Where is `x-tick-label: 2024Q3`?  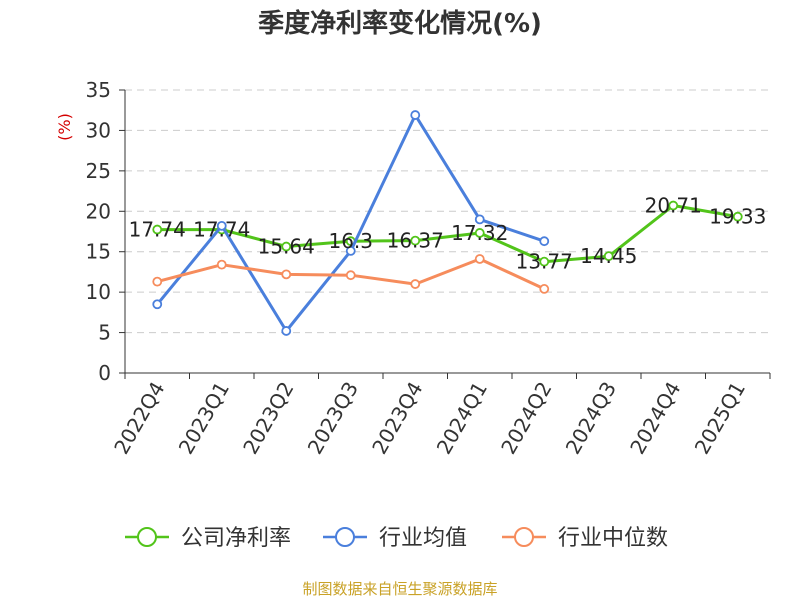 x-tick-label: 2024Q3 is located at coordinates (591, 418).